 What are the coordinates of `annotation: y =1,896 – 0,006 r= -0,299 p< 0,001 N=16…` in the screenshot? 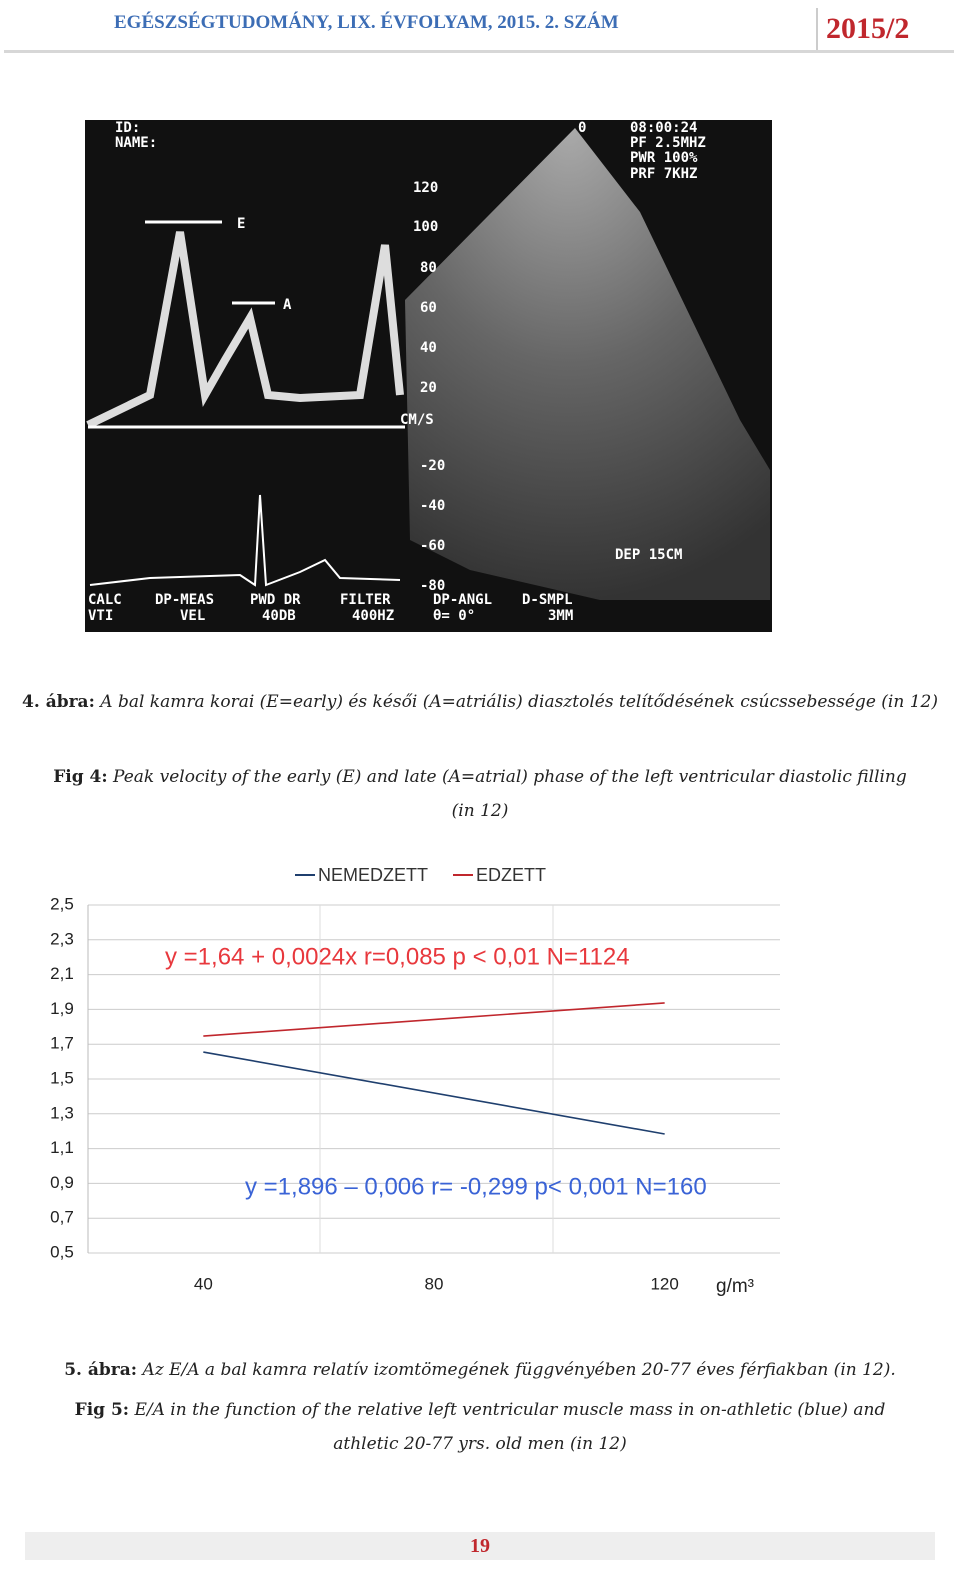 It's located at (476, 1186).